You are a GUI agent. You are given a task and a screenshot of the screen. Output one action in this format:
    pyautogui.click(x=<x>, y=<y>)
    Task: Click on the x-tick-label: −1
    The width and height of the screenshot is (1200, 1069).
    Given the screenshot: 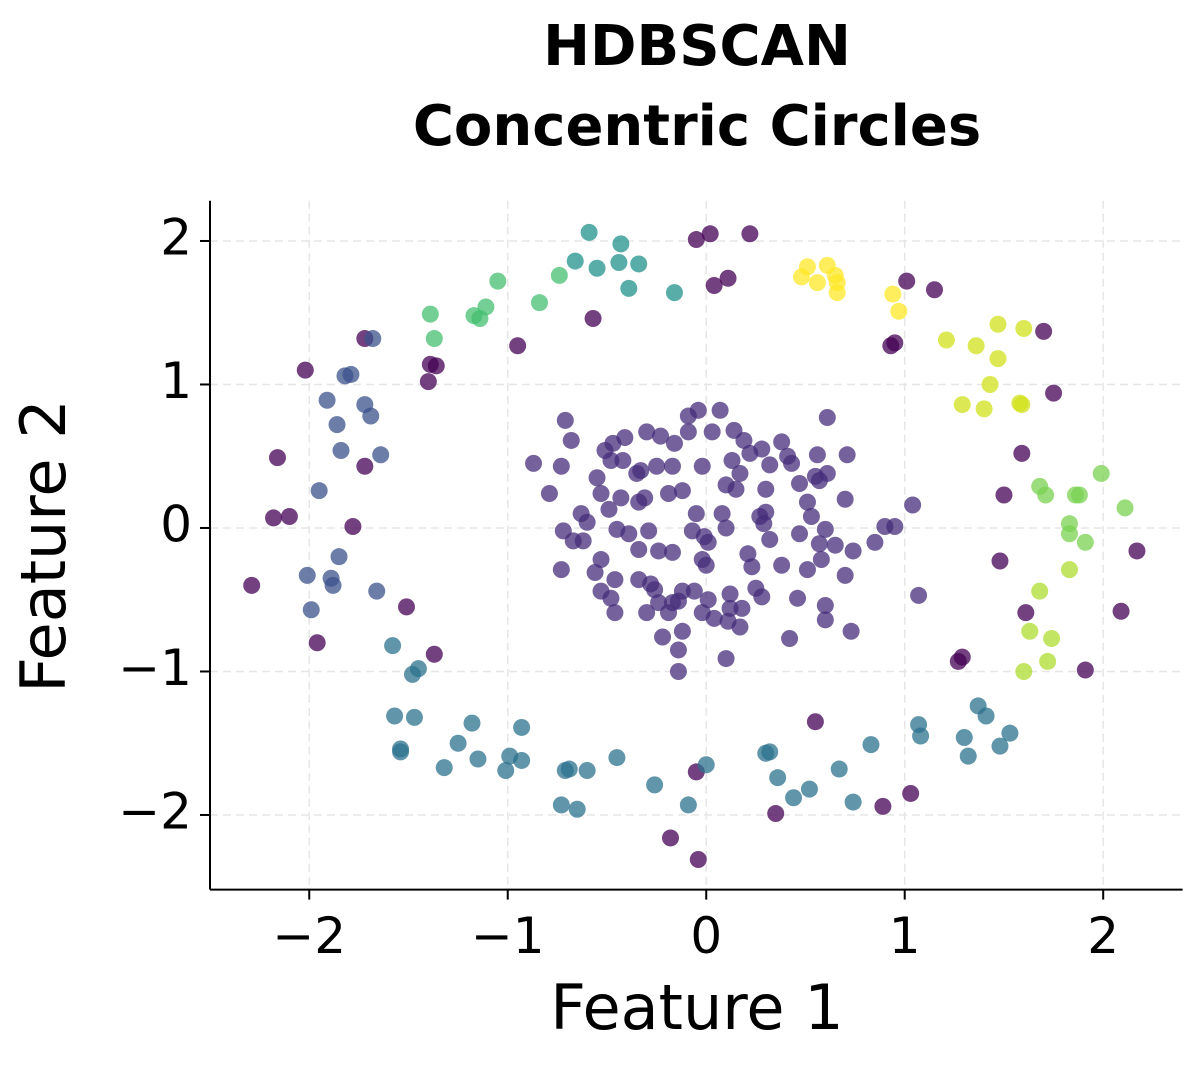 What is the action you would take?
    pyautogui.click(x=508, y=936)
    